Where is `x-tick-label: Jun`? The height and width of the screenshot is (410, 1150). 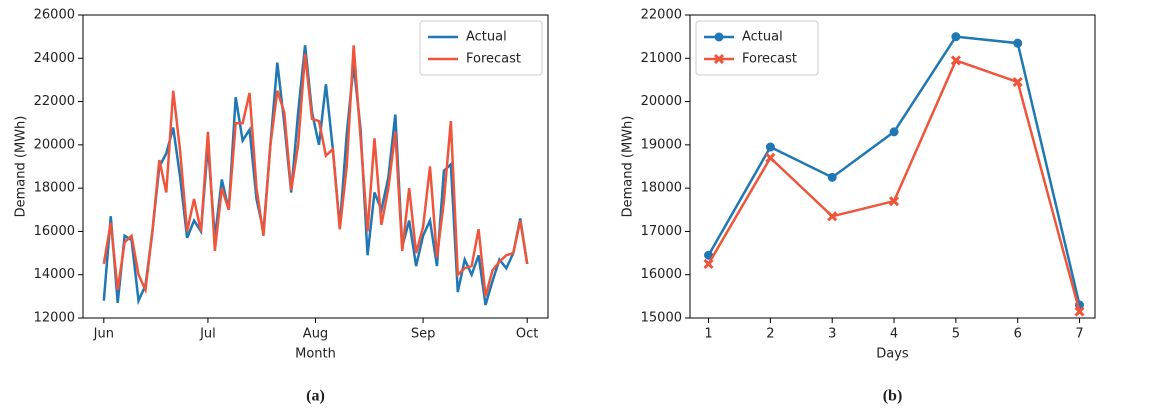 x-tick-label: Jun is located at coordinates (103, 334).